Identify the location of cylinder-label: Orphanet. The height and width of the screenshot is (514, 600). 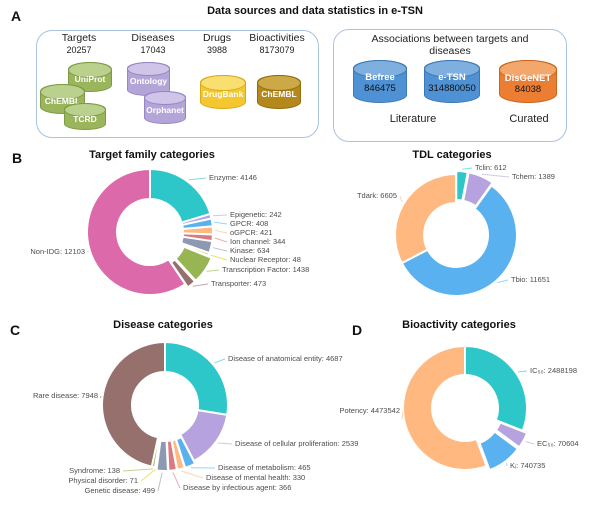
(165, 110).